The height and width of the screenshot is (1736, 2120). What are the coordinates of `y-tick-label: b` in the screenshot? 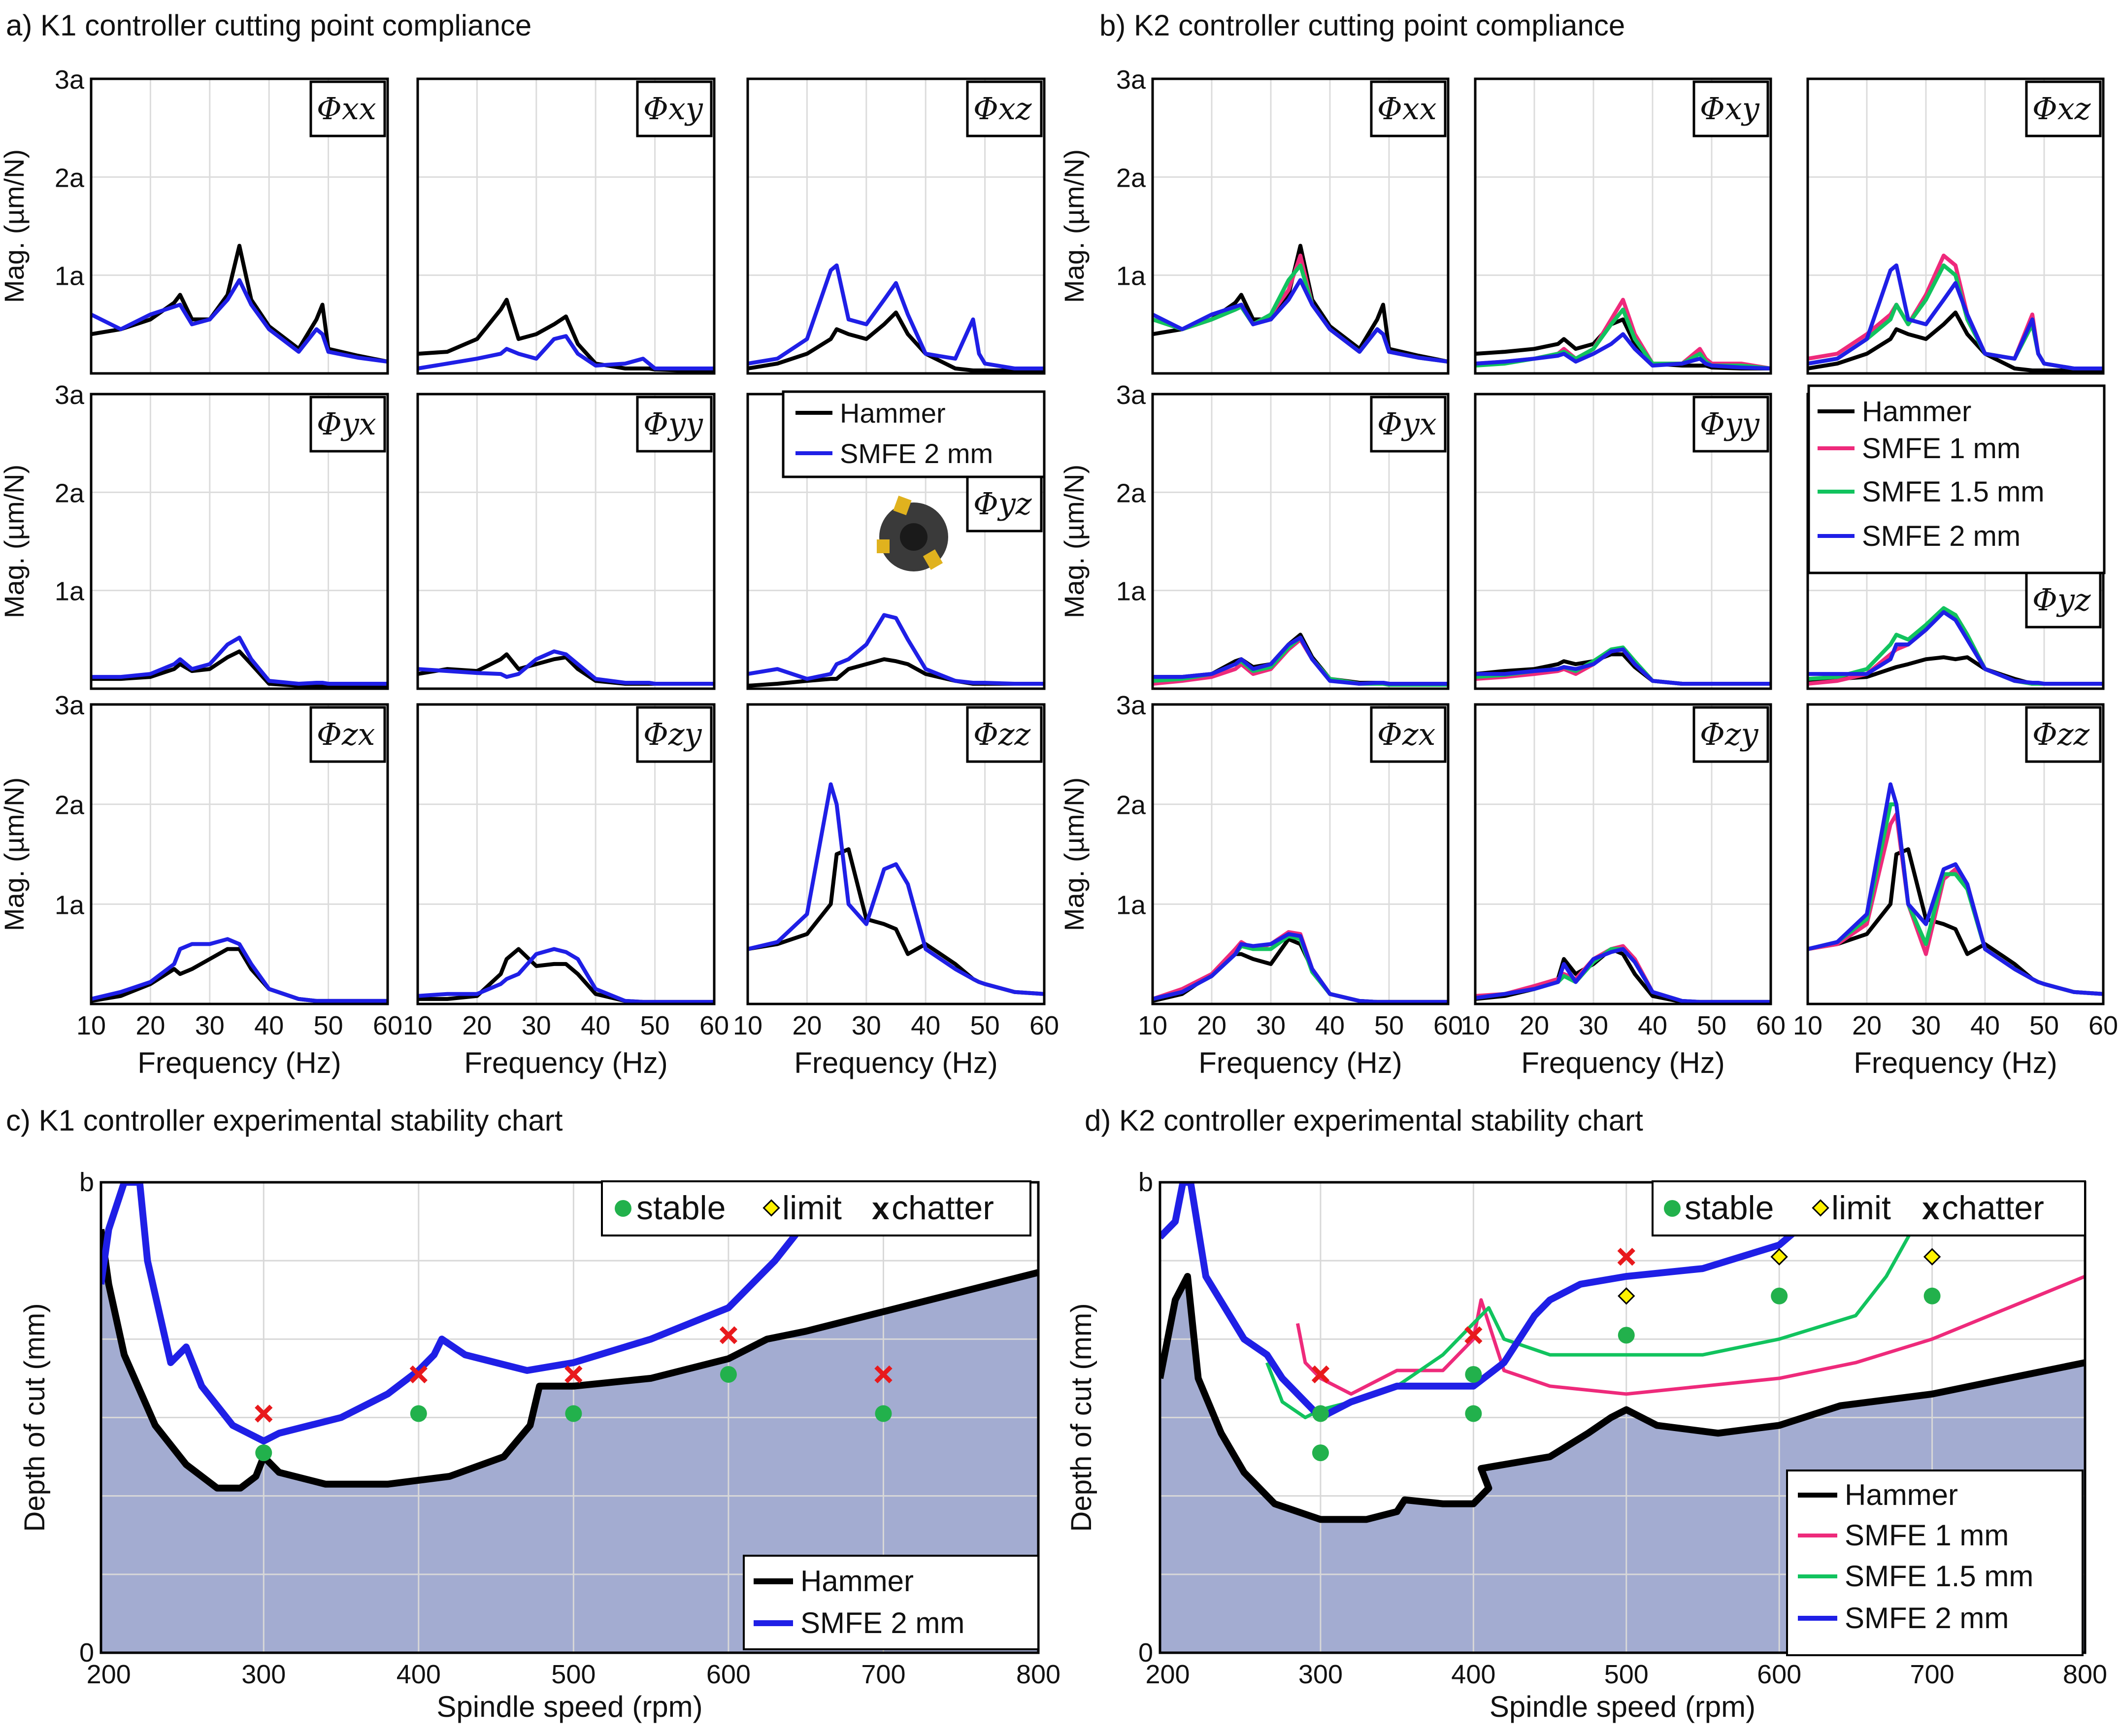 It's located at (86, 1182).